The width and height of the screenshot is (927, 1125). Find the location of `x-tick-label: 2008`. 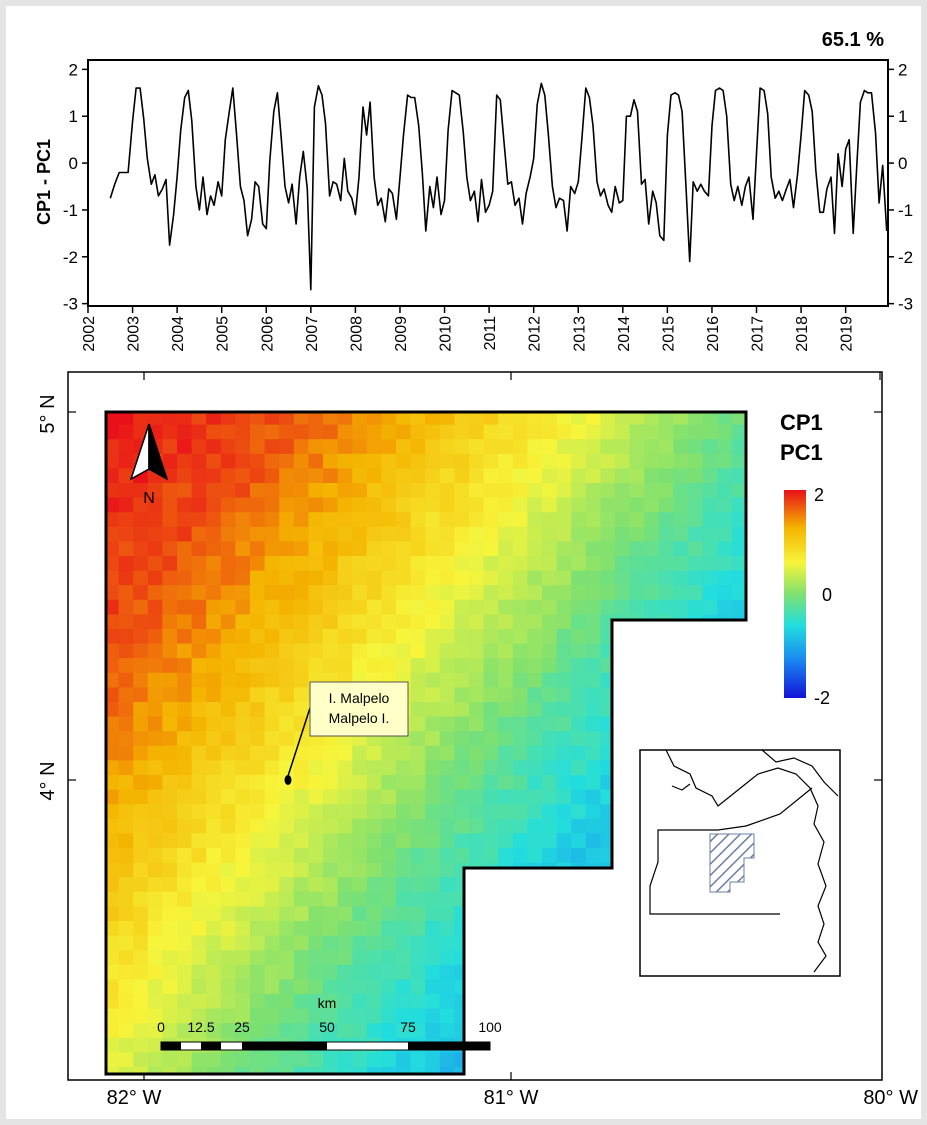

x-tick-label: 2008 is located at coordinates (356, 334).